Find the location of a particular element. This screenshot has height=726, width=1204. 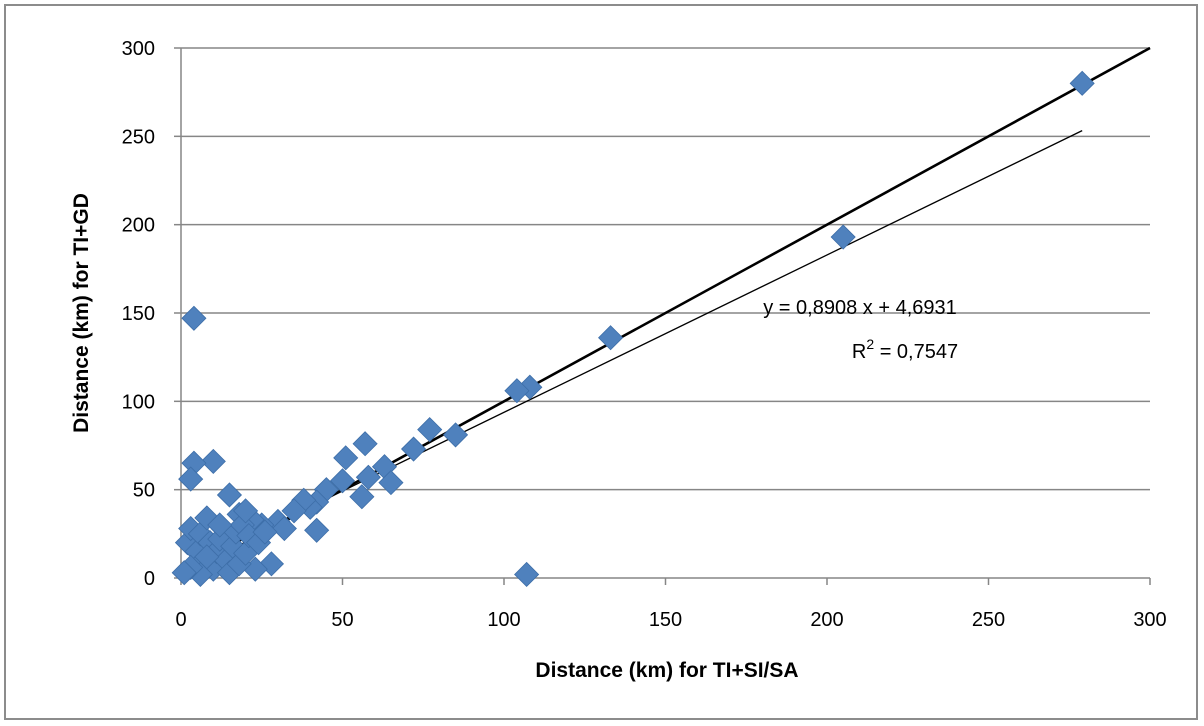

x-tick-label-0: 0 is located at coordinates (180, 620).